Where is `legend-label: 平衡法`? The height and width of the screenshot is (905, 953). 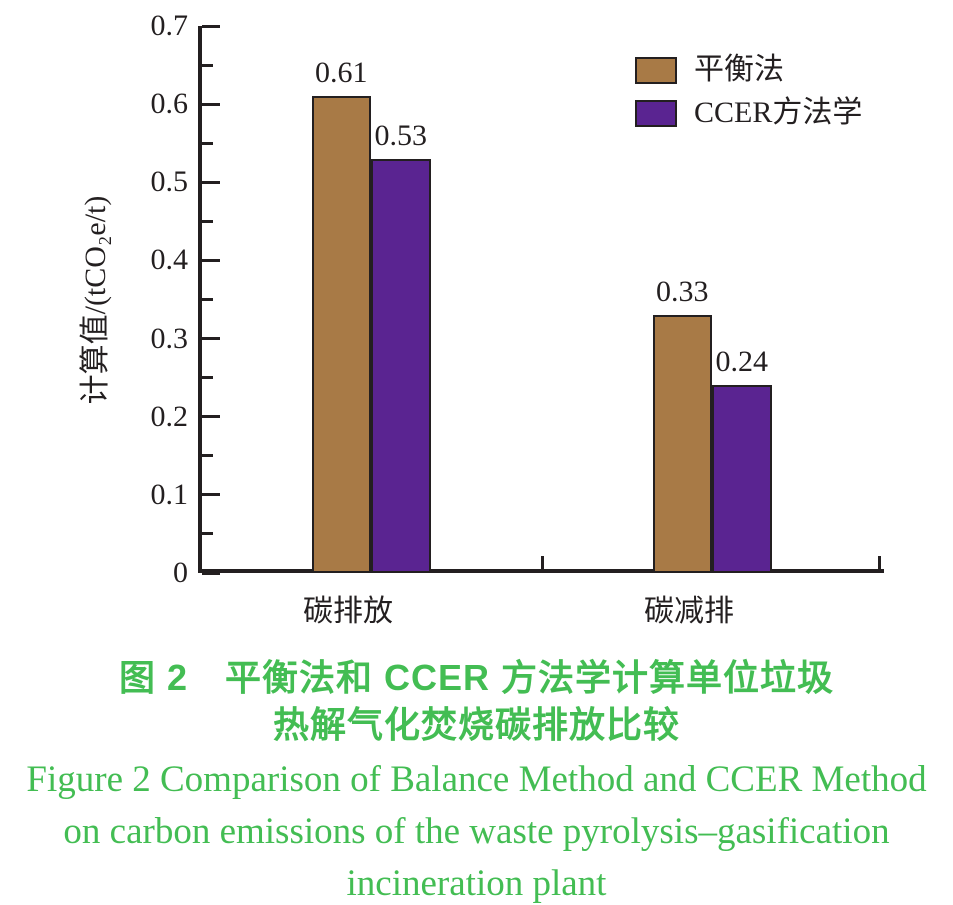
legend-label: 平衡法 is located at coordinates (739, 69).